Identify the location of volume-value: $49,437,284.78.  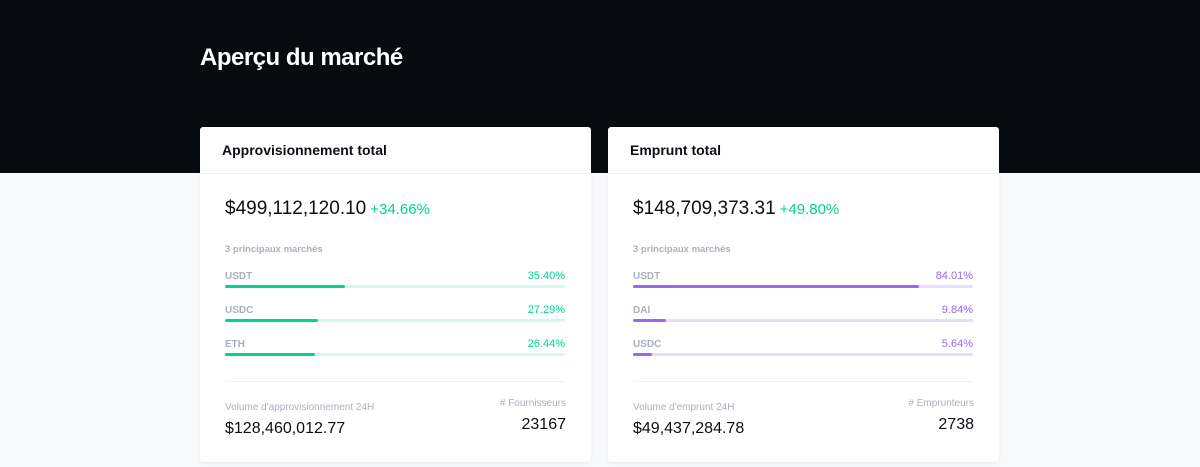
(689, 428).